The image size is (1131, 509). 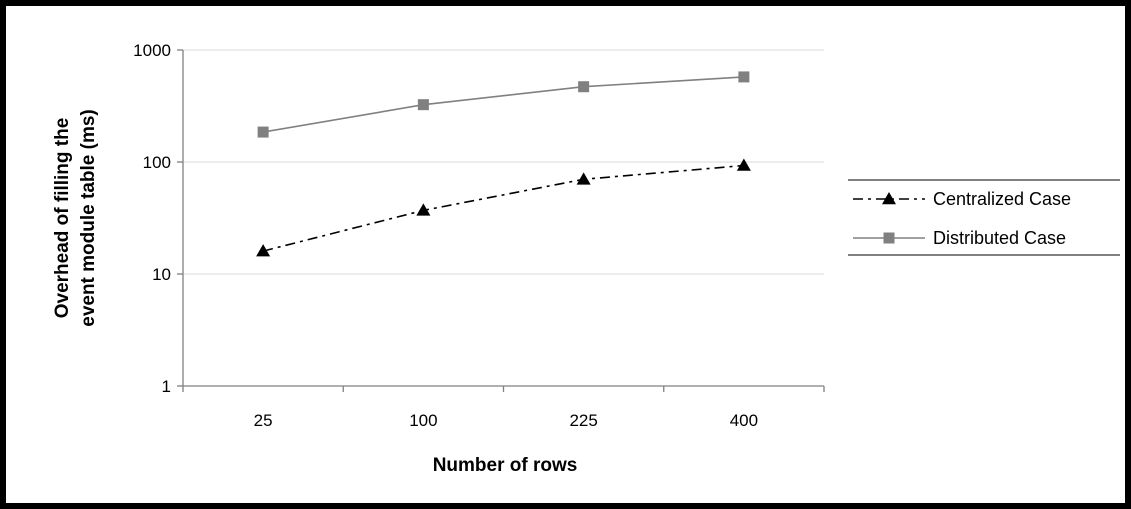 I want to click on legend-distributed-case-label: Distributed Case, so click(x=999, y=238).